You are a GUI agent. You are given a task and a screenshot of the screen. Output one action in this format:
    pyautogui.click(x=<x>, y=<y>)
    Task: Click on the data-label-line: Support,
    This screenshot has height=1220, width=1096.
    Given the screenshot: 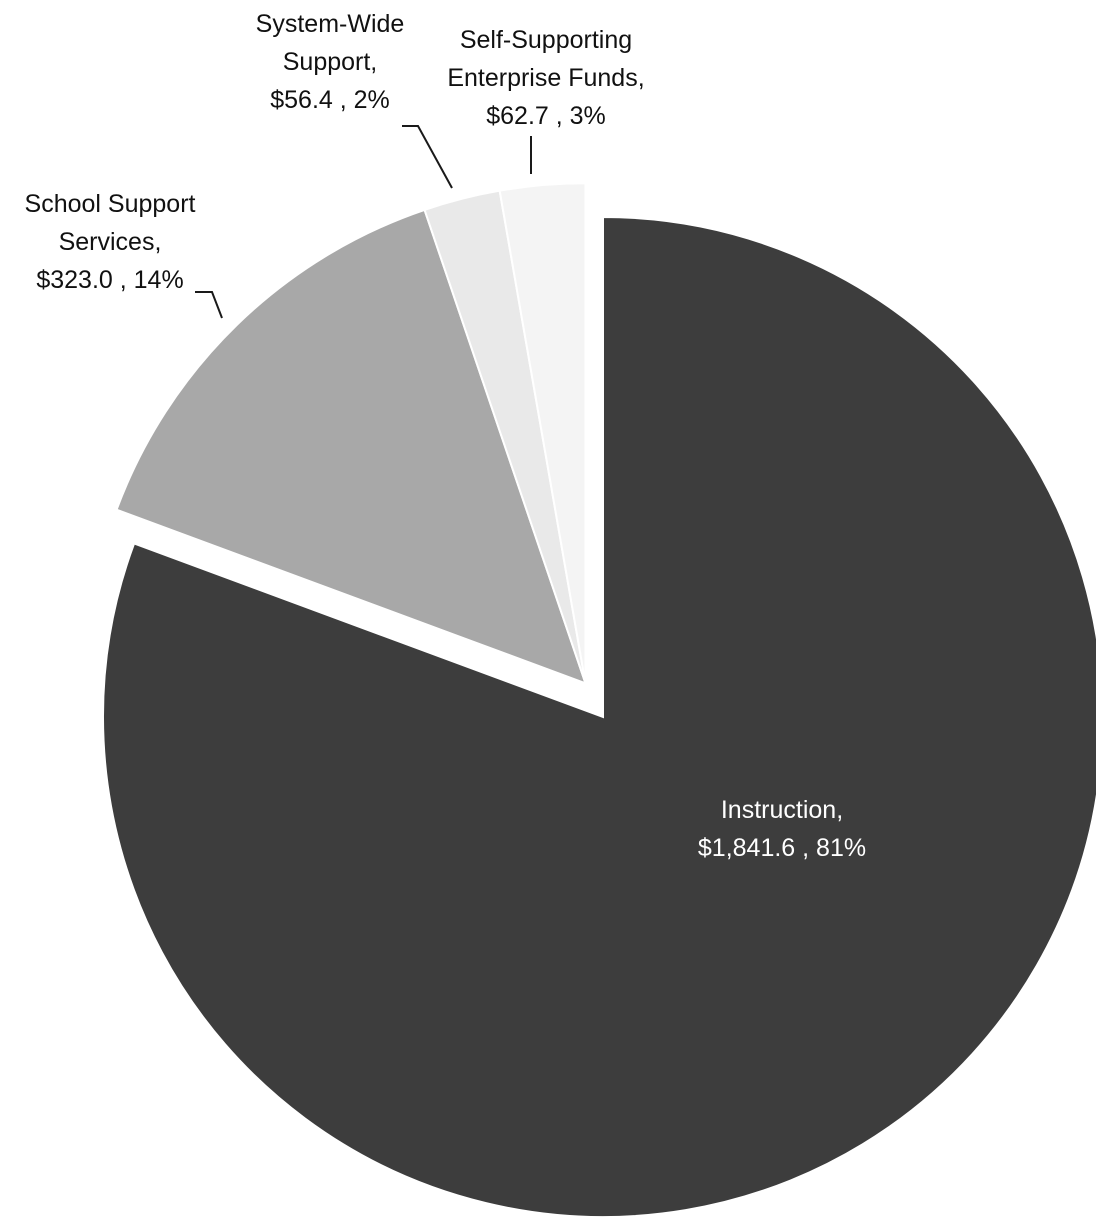 What is the action you would take?
    pyautogui.click(x=330, y=62)
    